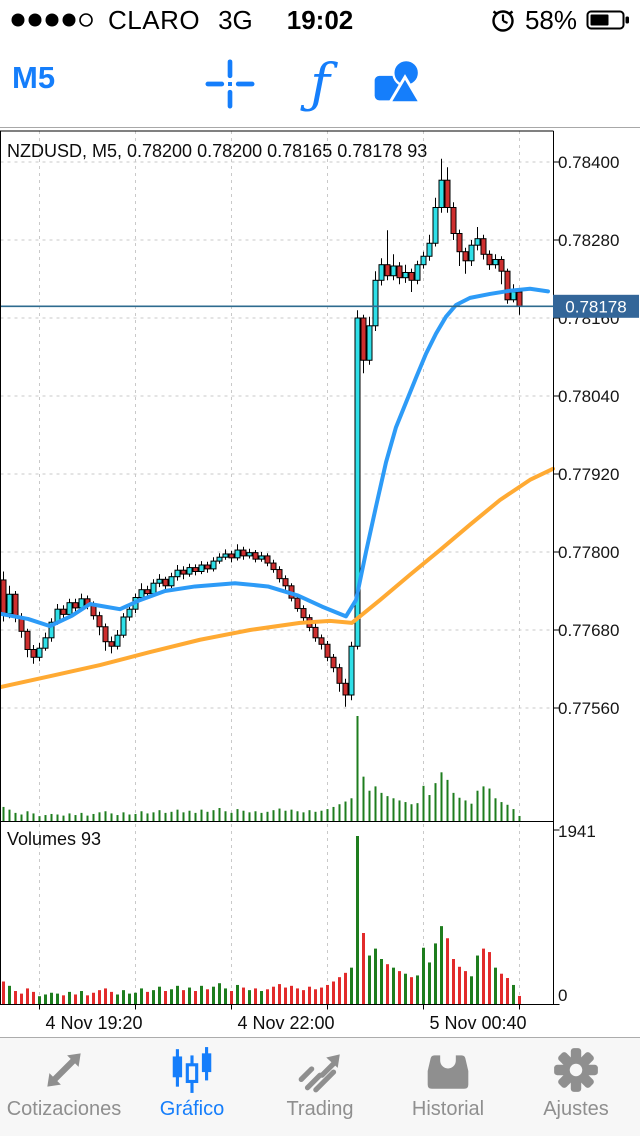 Image resolution: width=640 pixels, height=1136 pixels. What do you see at coordinates (588, 708) in the screenshot?
I see `price-tick-label: 0.77560` at bounding box center [588, 708].